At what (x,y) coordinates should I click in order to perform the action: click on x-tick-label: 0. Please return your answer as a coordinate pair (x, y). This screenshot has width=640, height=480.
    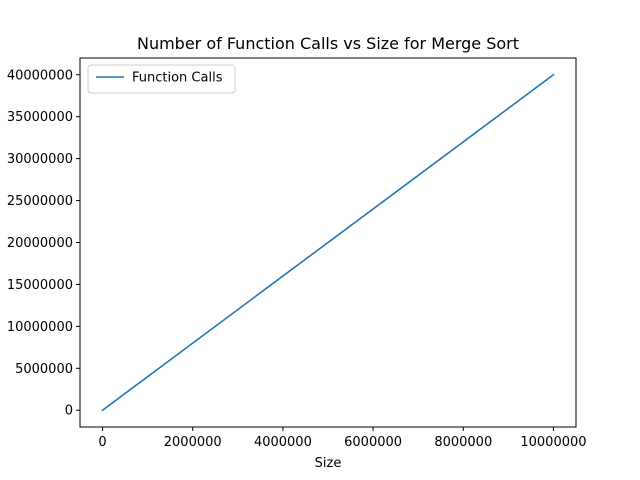
    Looking at the image, I should click on (102, 442).